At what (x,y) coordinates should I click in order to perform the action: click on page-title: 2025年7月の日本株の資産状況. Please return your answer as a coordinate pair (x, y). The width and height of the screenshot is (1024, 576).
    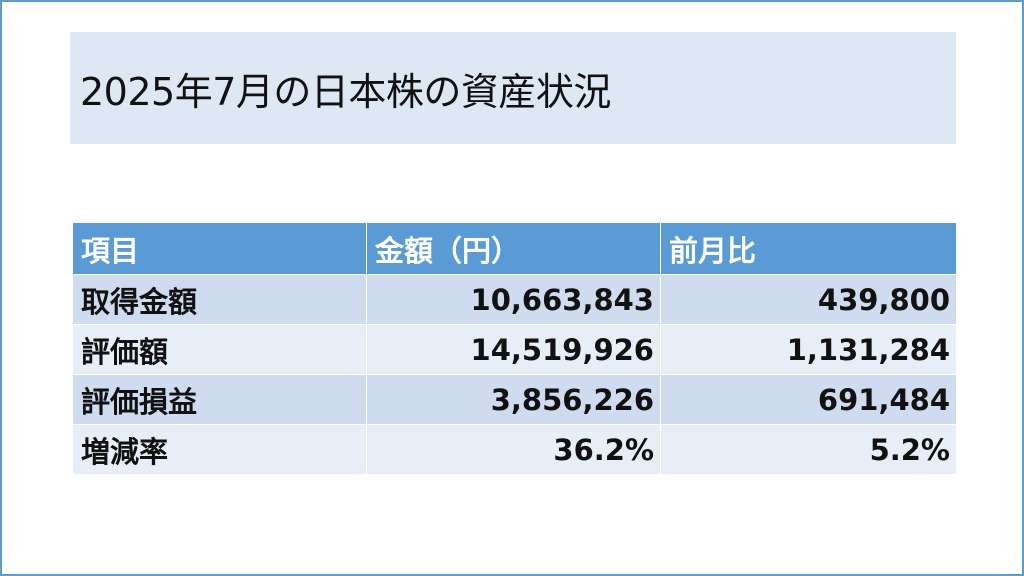
    Looking at the image, I should click on (345, 91).